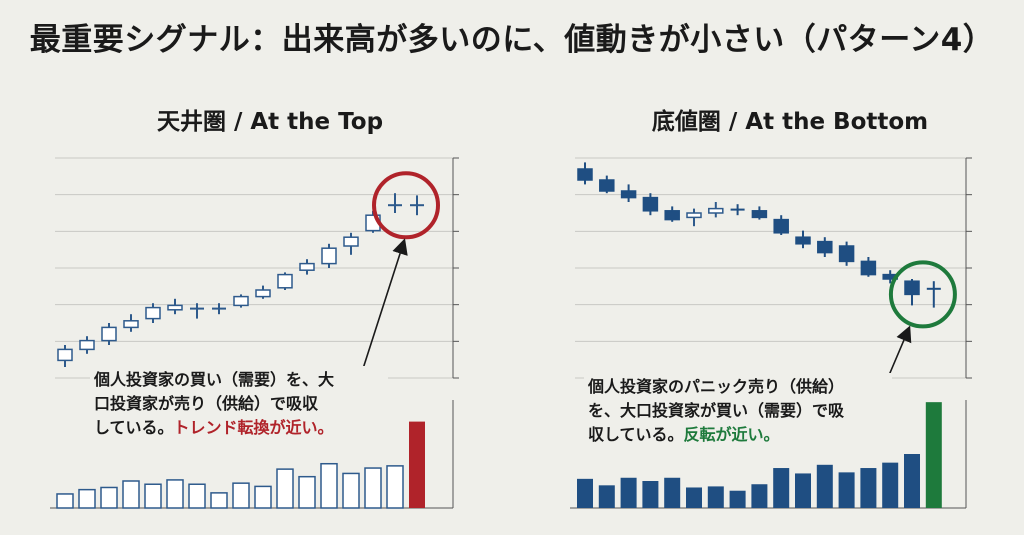 The height and width of the screenshot is (535, 1024). I want to click on top-signal-circle, so click(406, 205).